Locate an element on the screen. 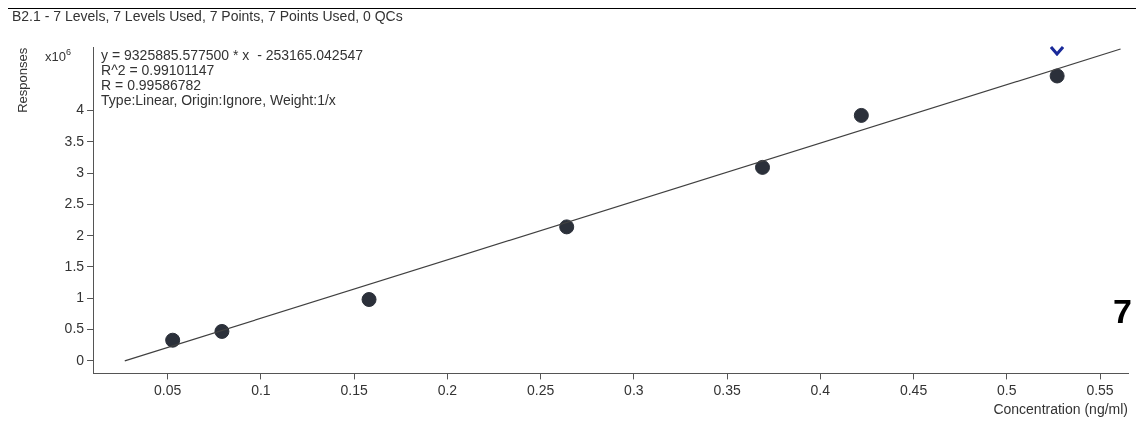 Image resolution: width=1144 pixels, height=428 pixels. x-tick-label: 0.2 is located at coordinates (447, 389).